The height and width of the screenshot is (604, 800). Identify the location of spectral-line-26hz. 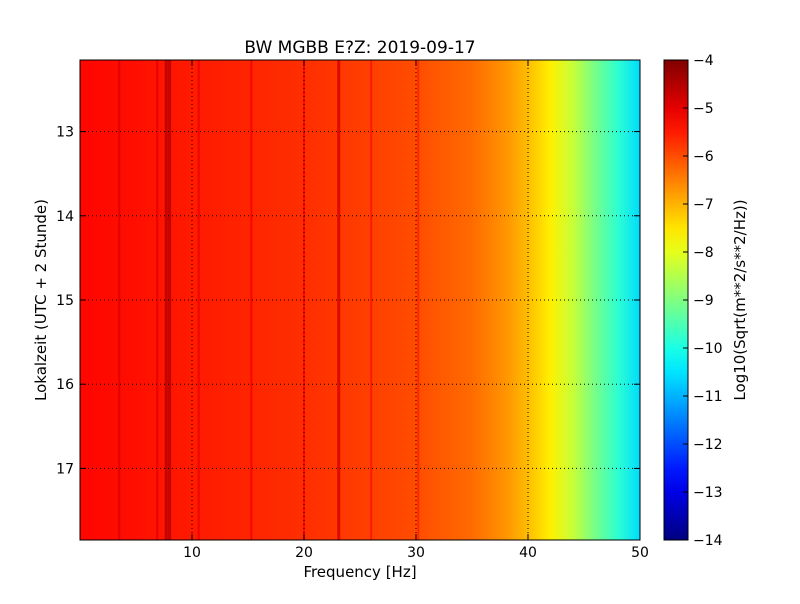
(371, 300).